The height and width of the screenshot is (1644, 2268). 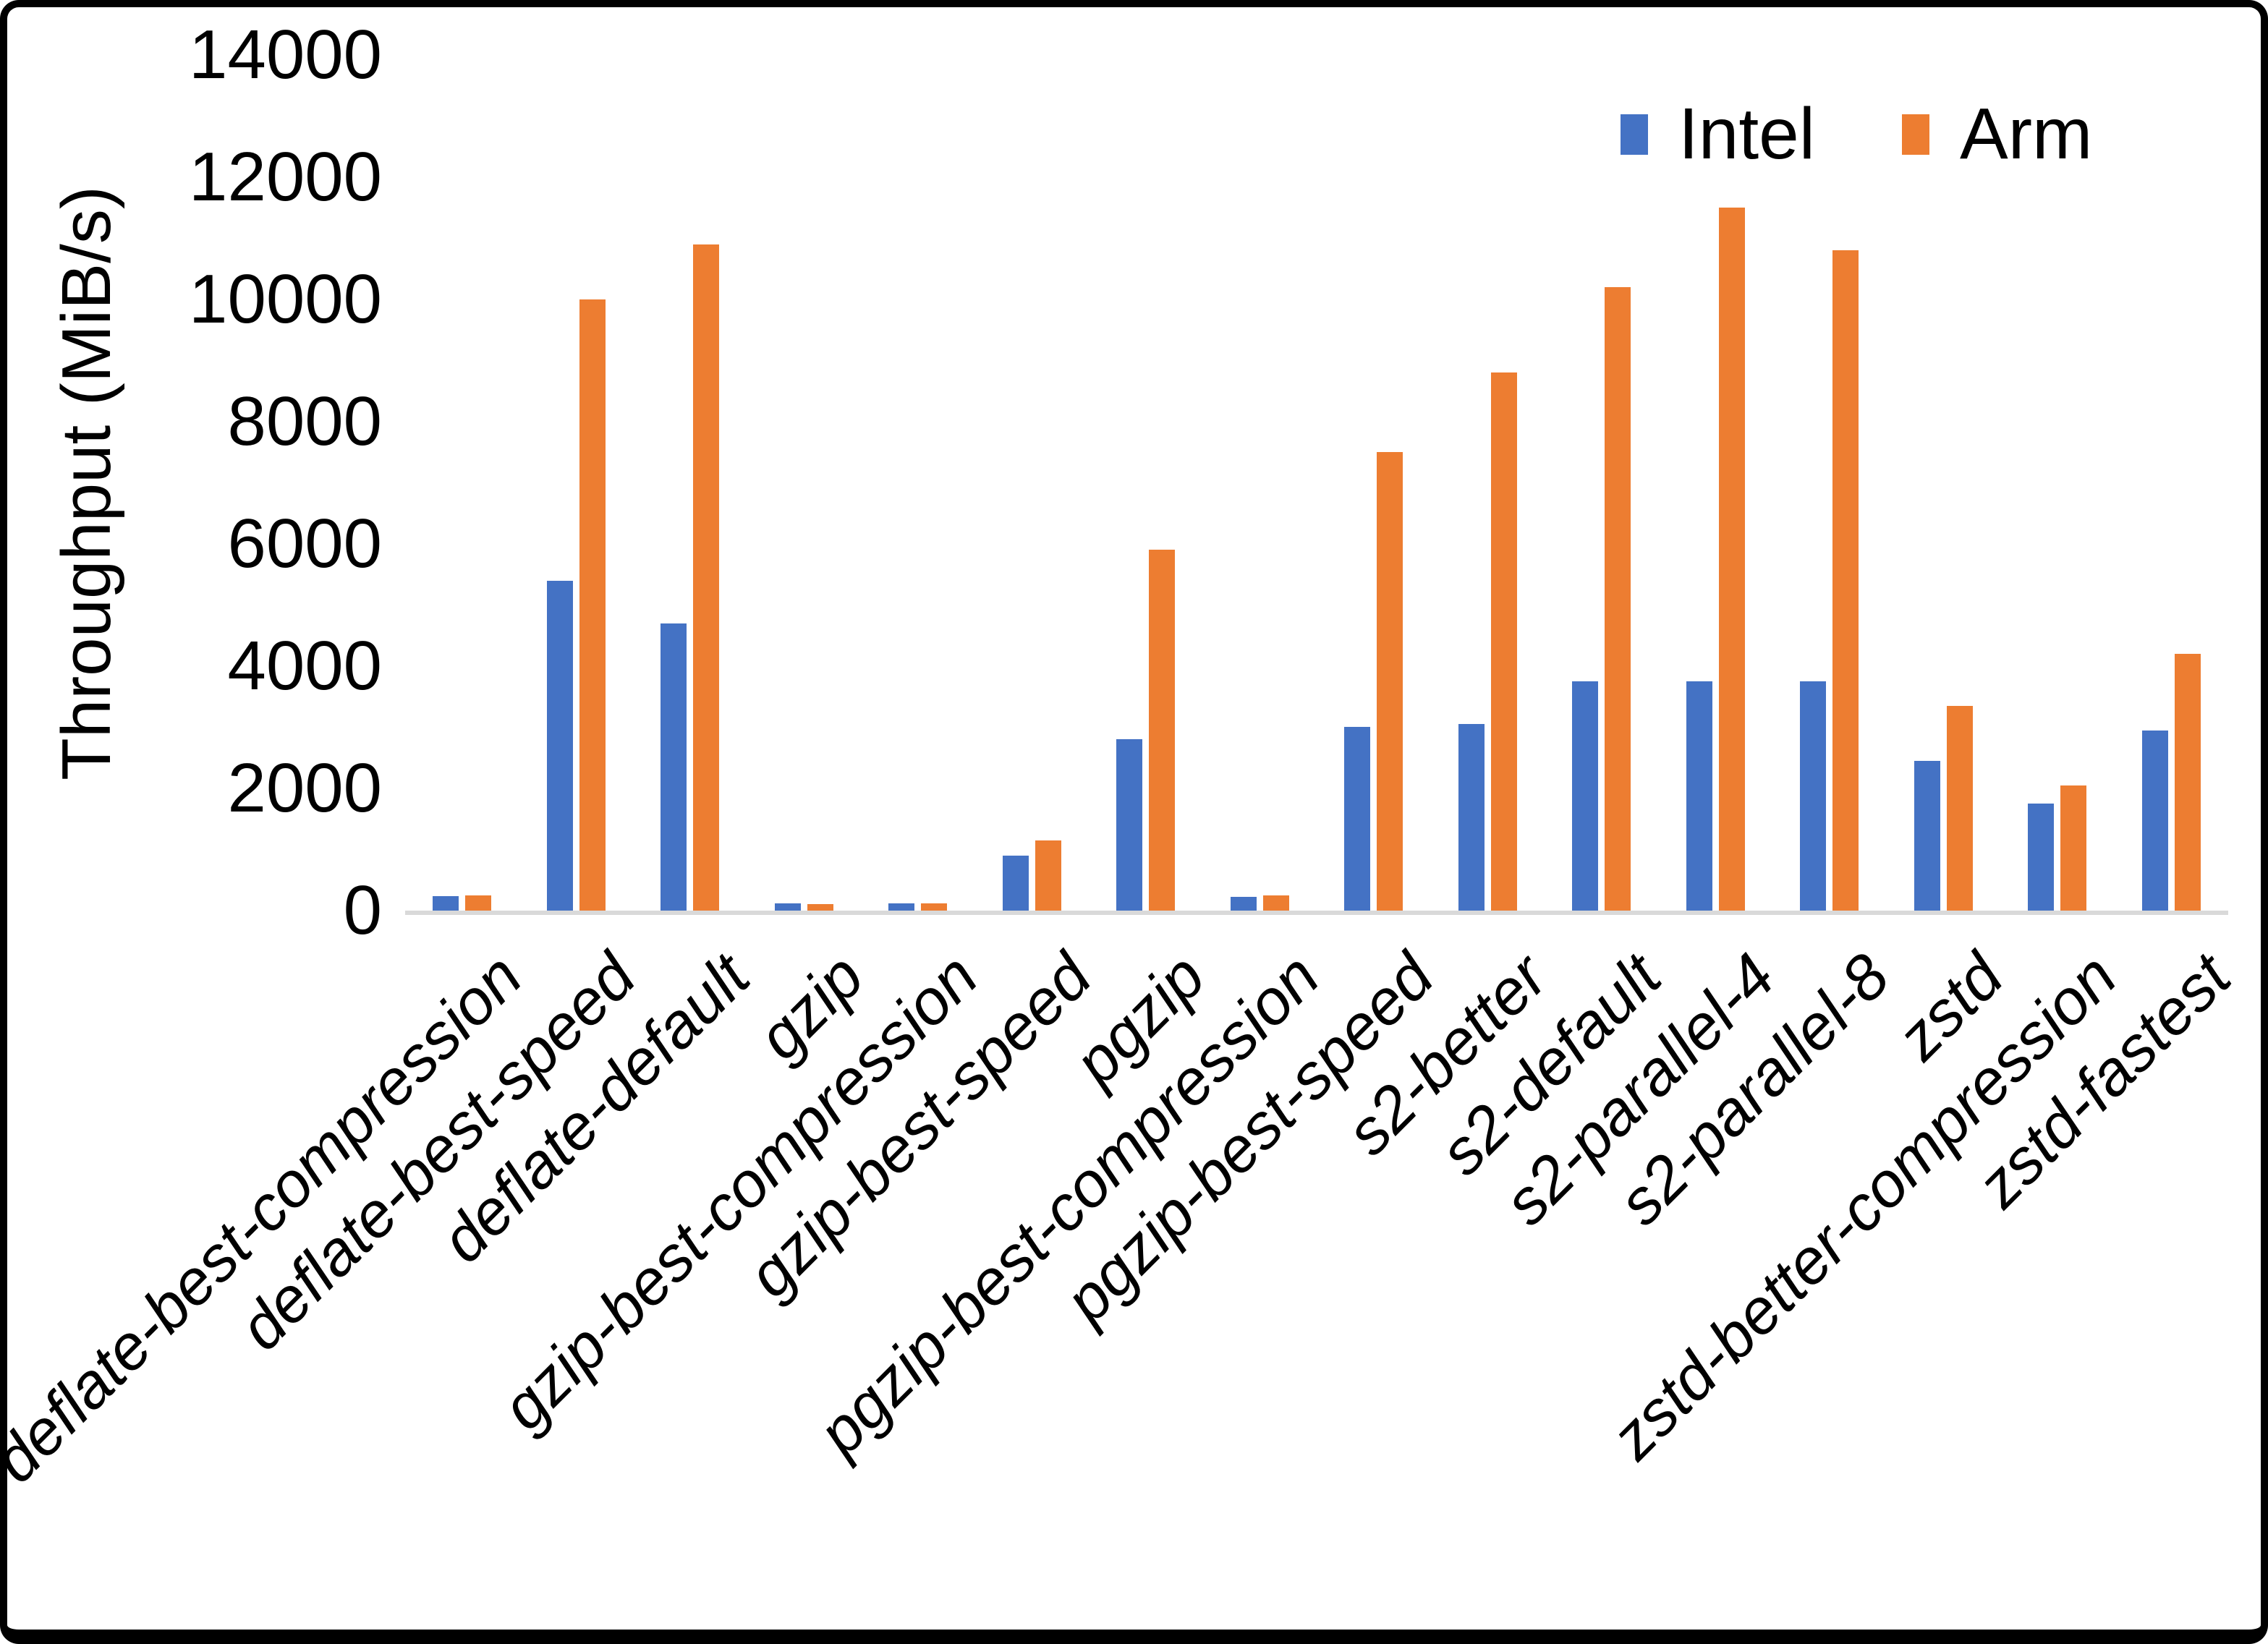 I want to click on y-tick-label-8000: 8000, so click(x=304, y=421).